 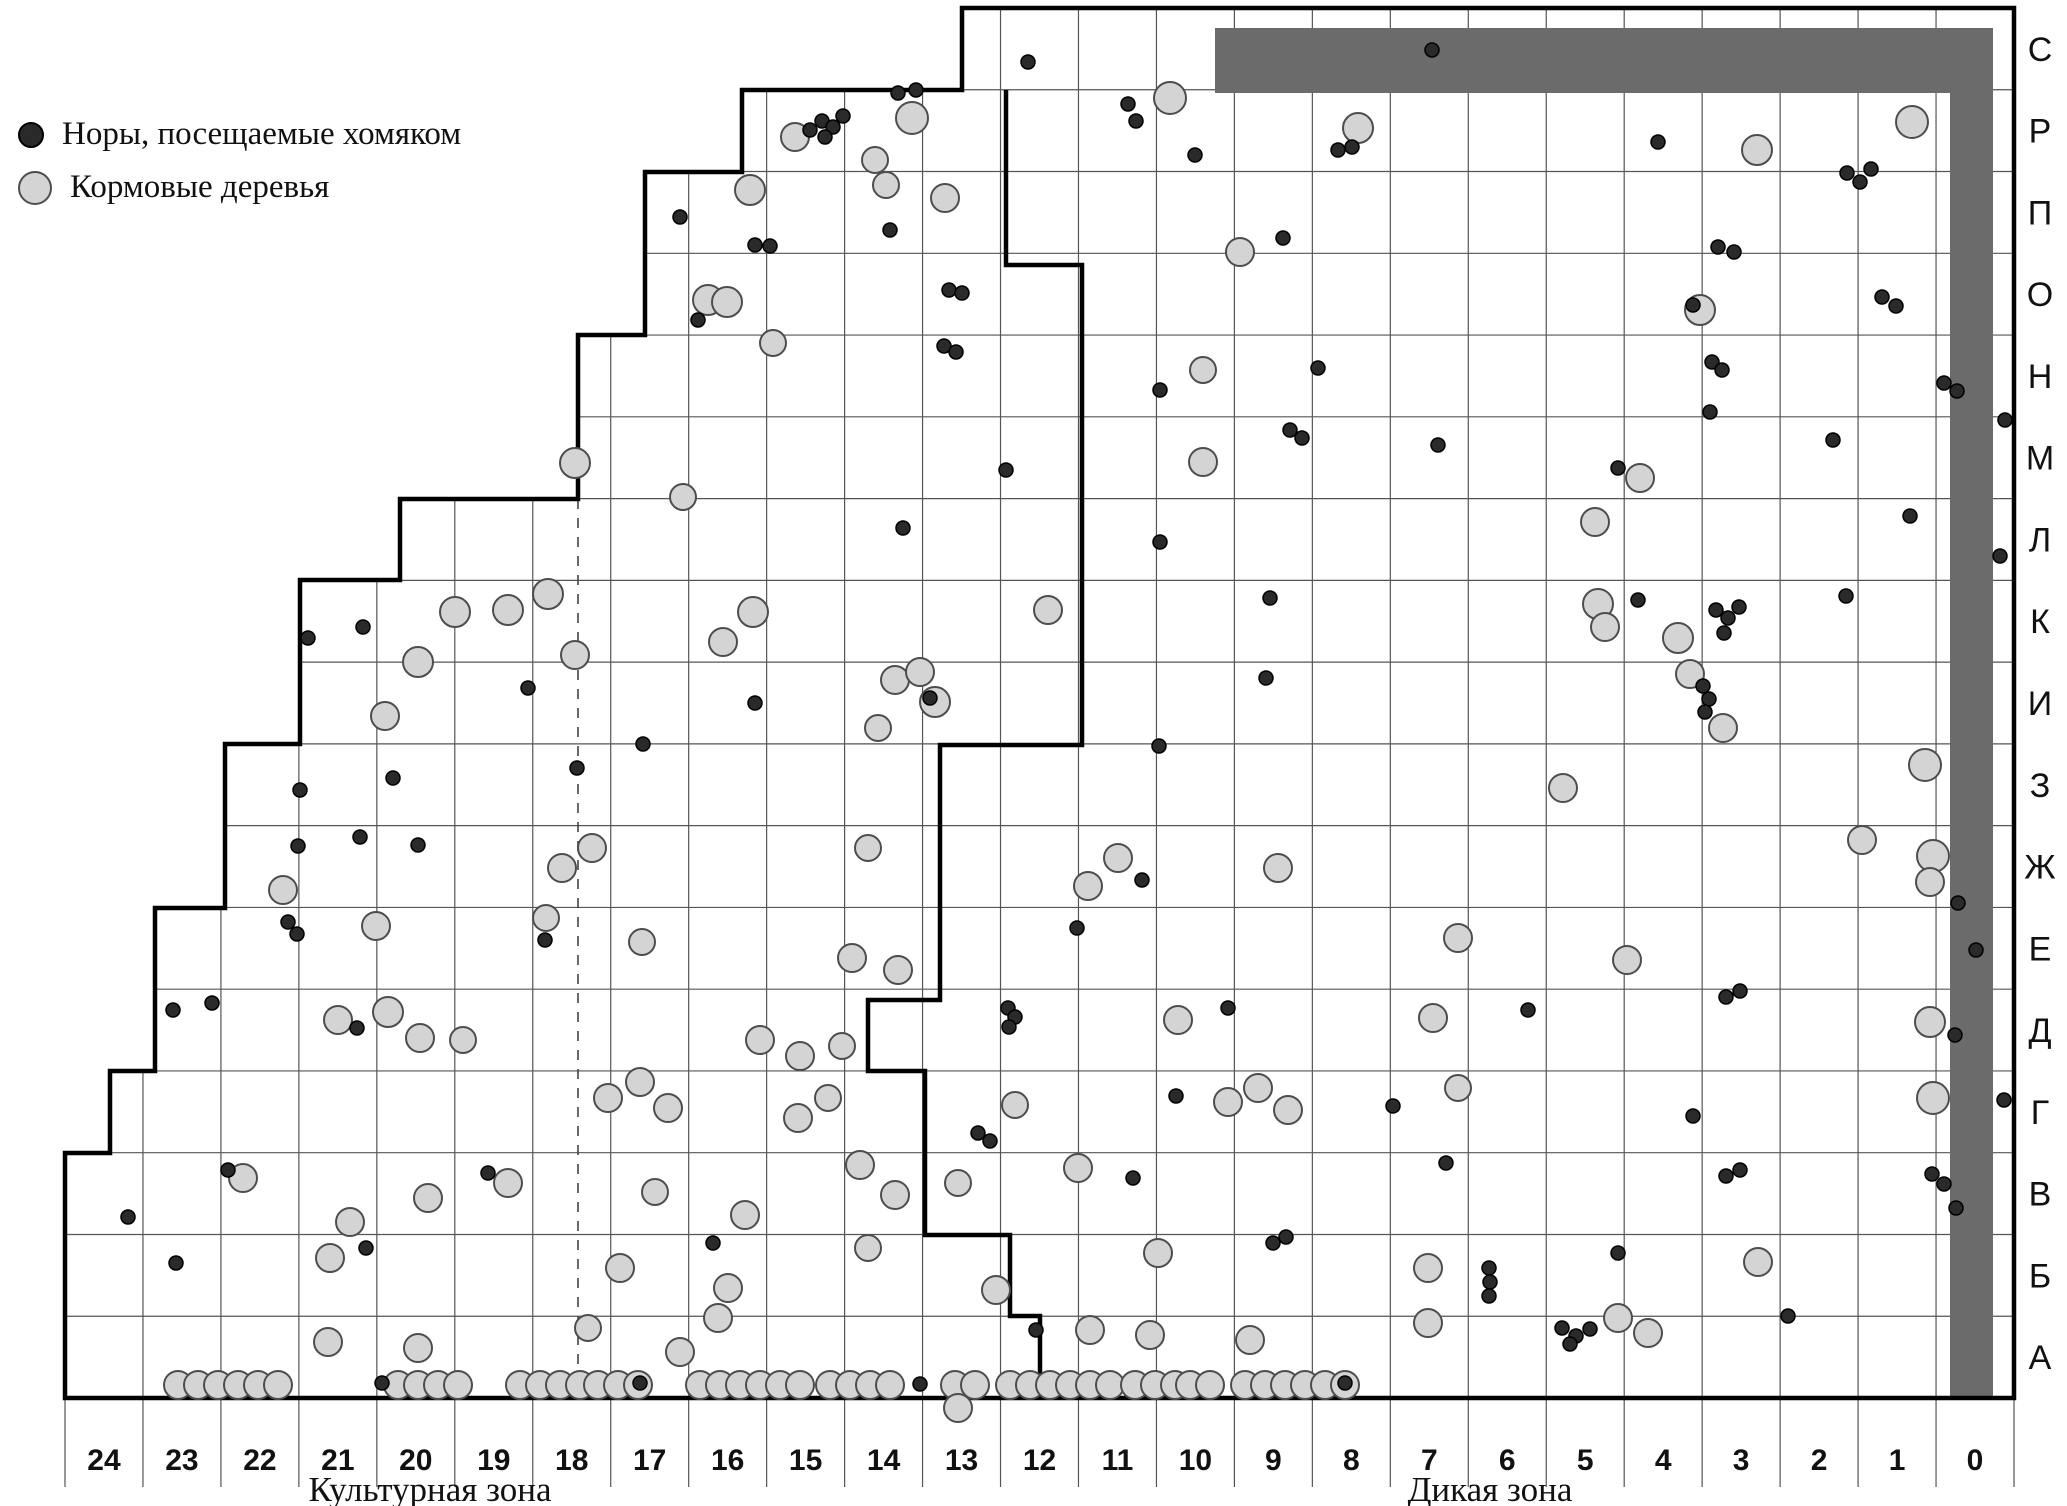 I want to click on column-label: 24, so click(x=104, y=1460).